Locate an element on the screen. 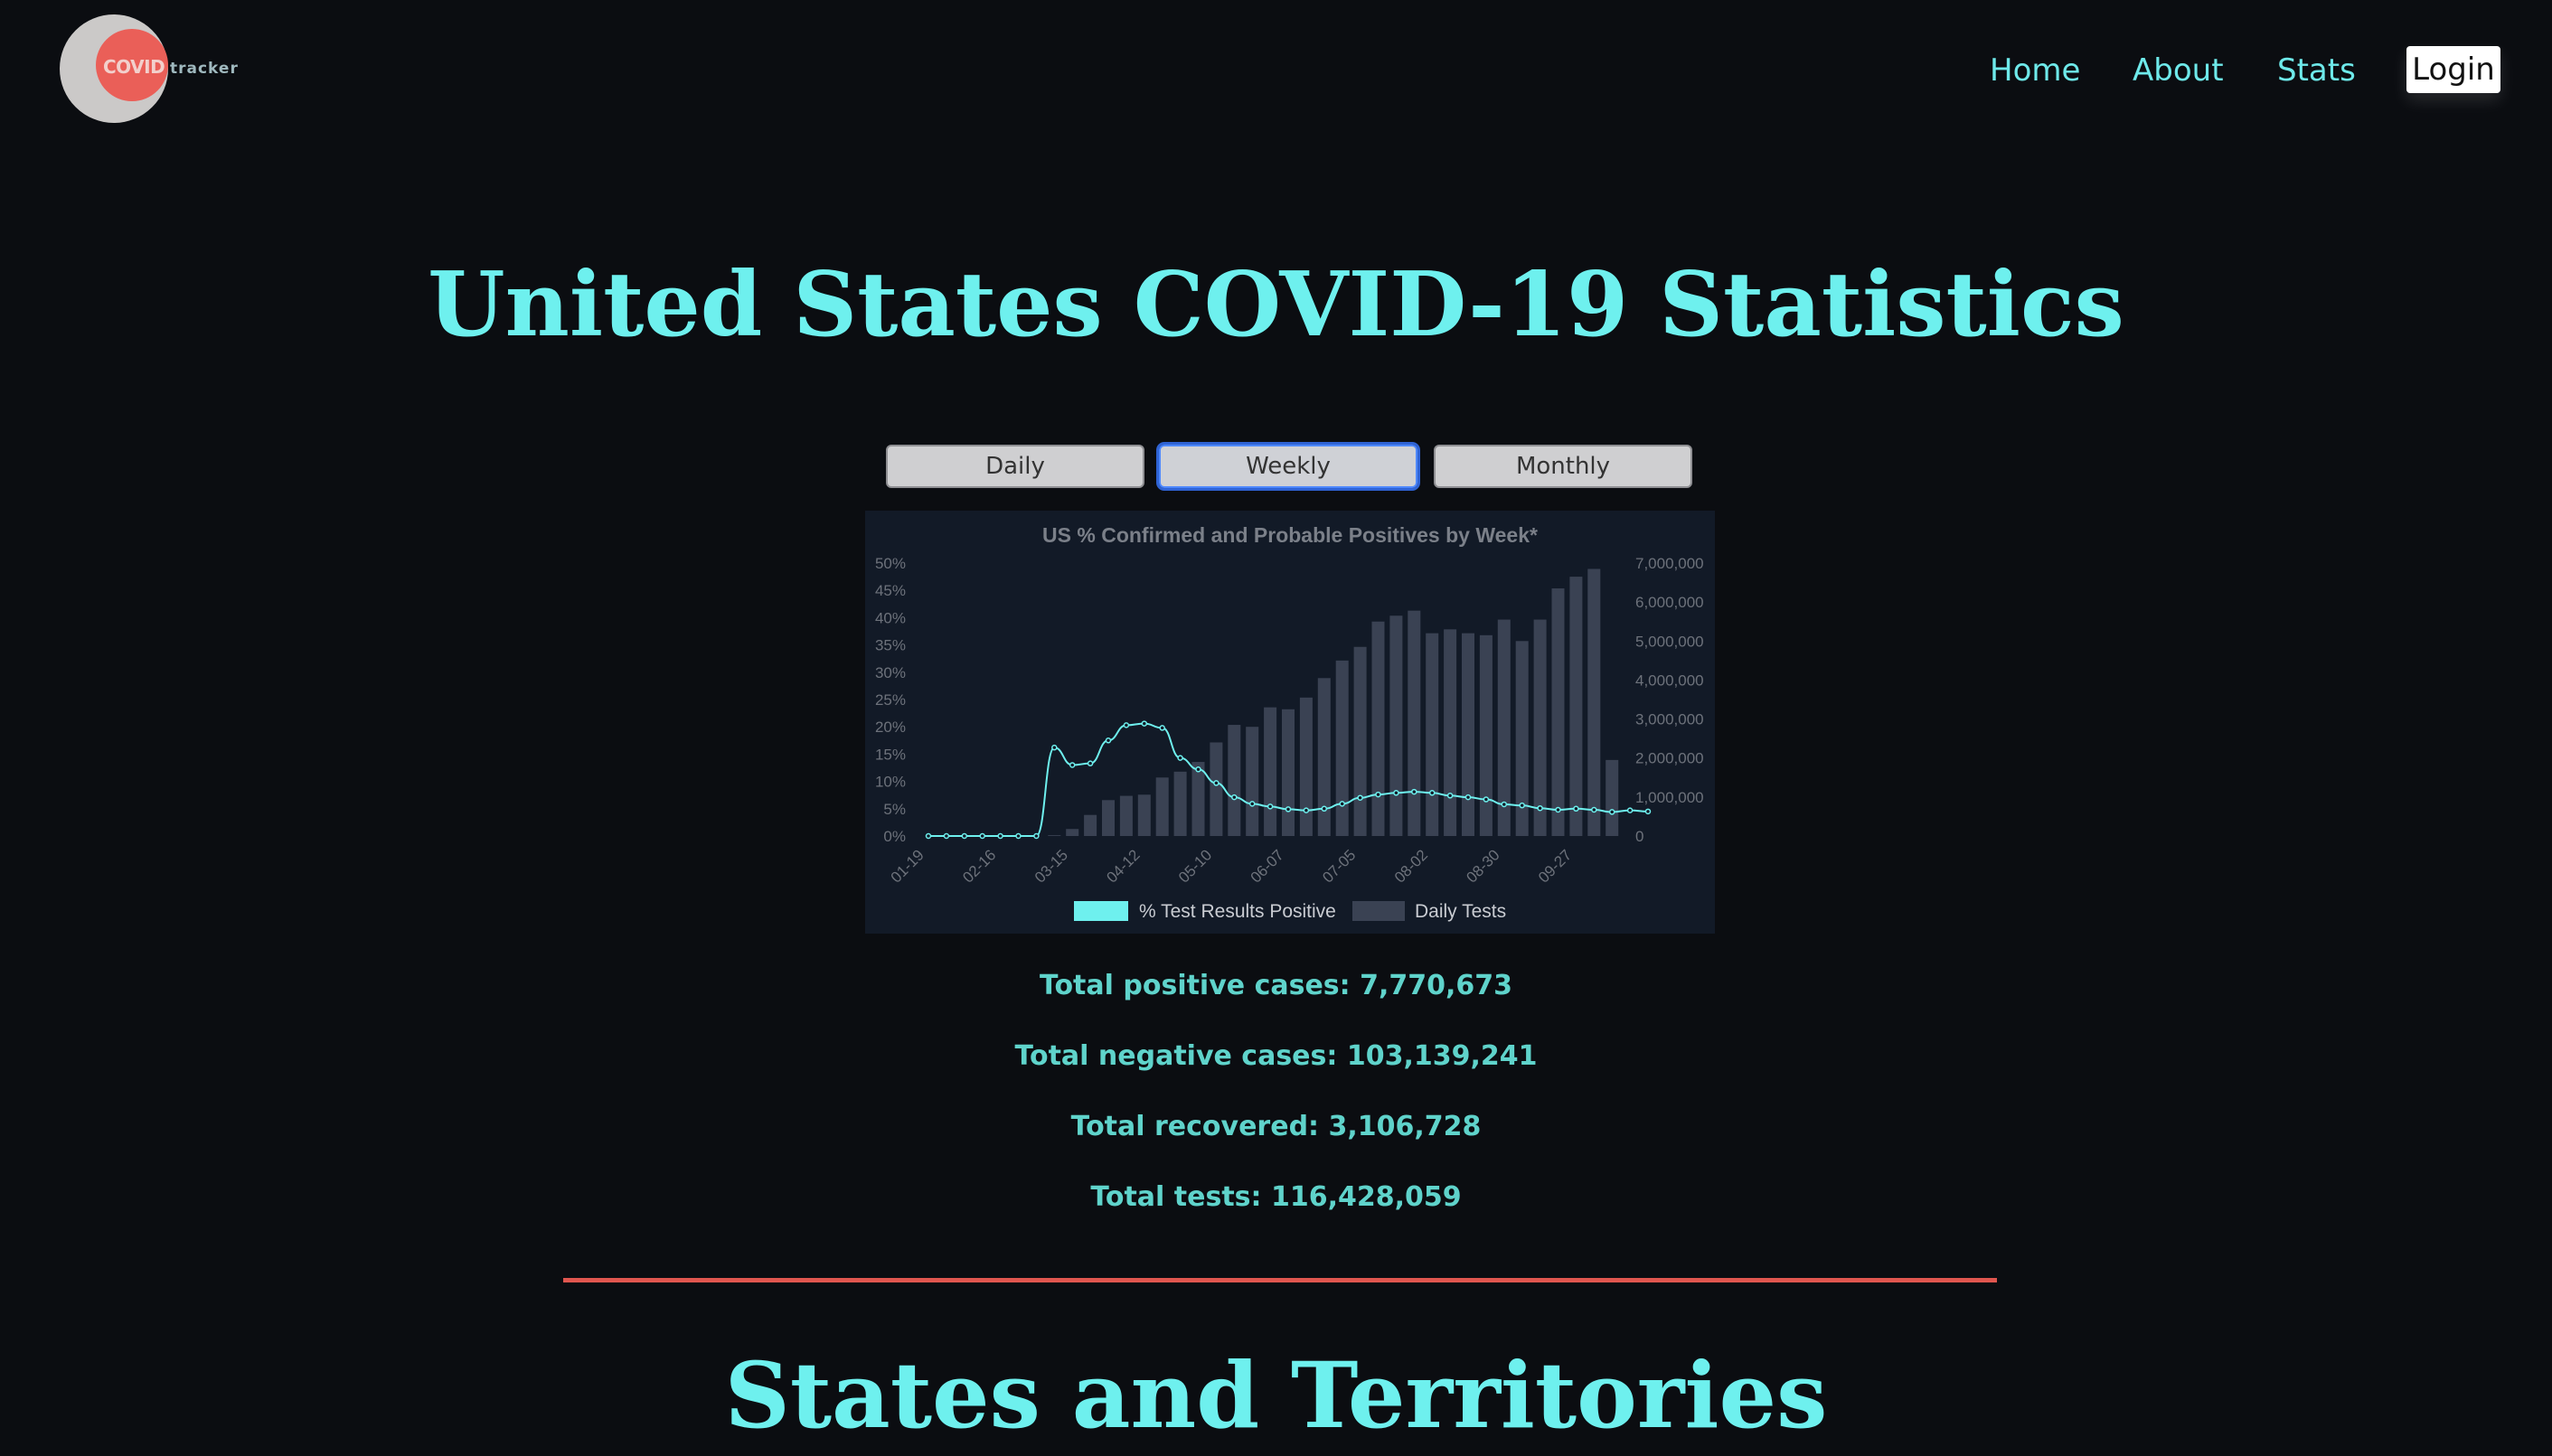 The height and width of the screenshot is (1456, 2552). chart-legend: % Test Results Positive Daily Tests is located at coordinates (1290, 912).